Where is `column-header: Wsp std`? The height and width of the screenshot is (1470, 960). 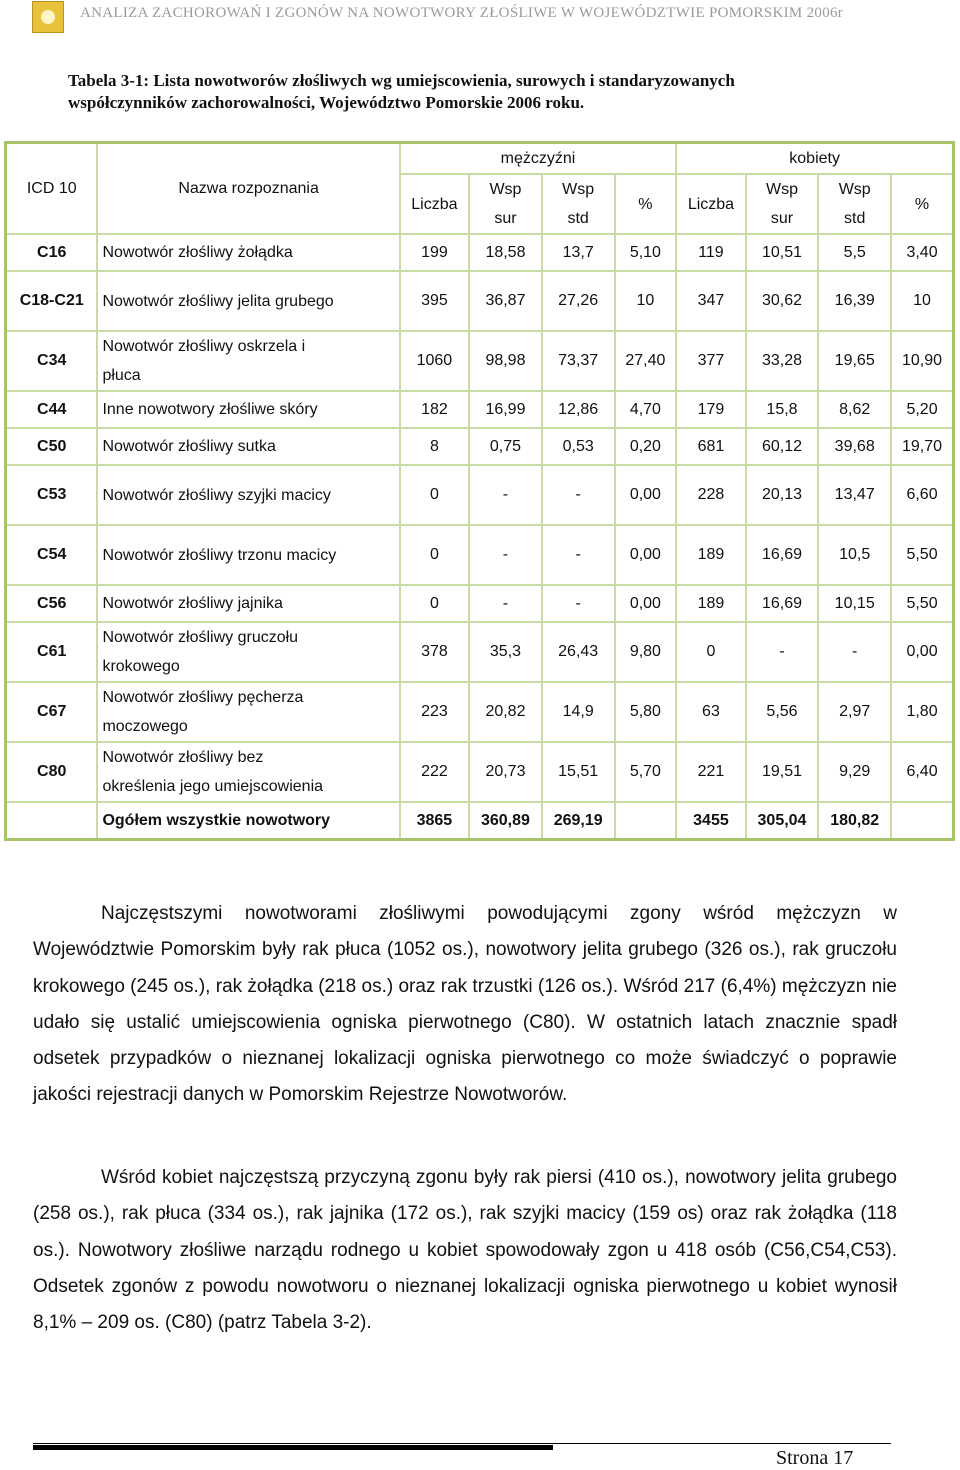
column-header: Wsp std is located at coordinates (855, 204).